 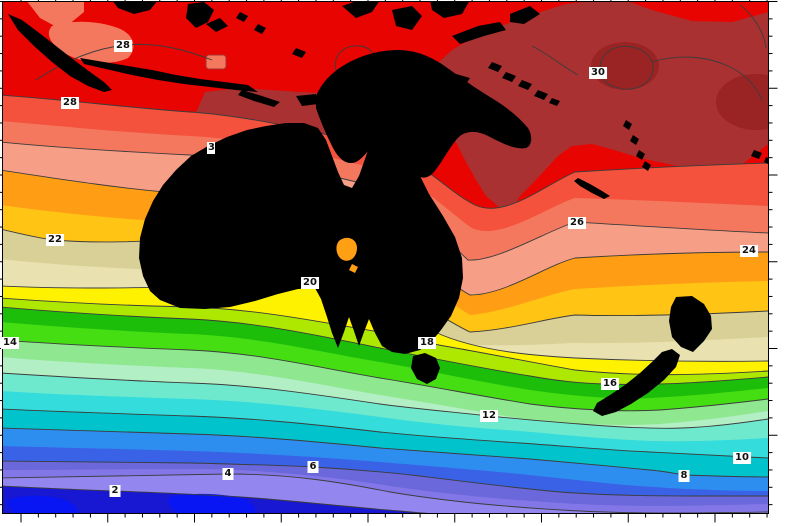 What do you see at coordinates (610, 102) in the screenshot?
I see `landmass-melanesia-islands` at bounding box center [610, 102].